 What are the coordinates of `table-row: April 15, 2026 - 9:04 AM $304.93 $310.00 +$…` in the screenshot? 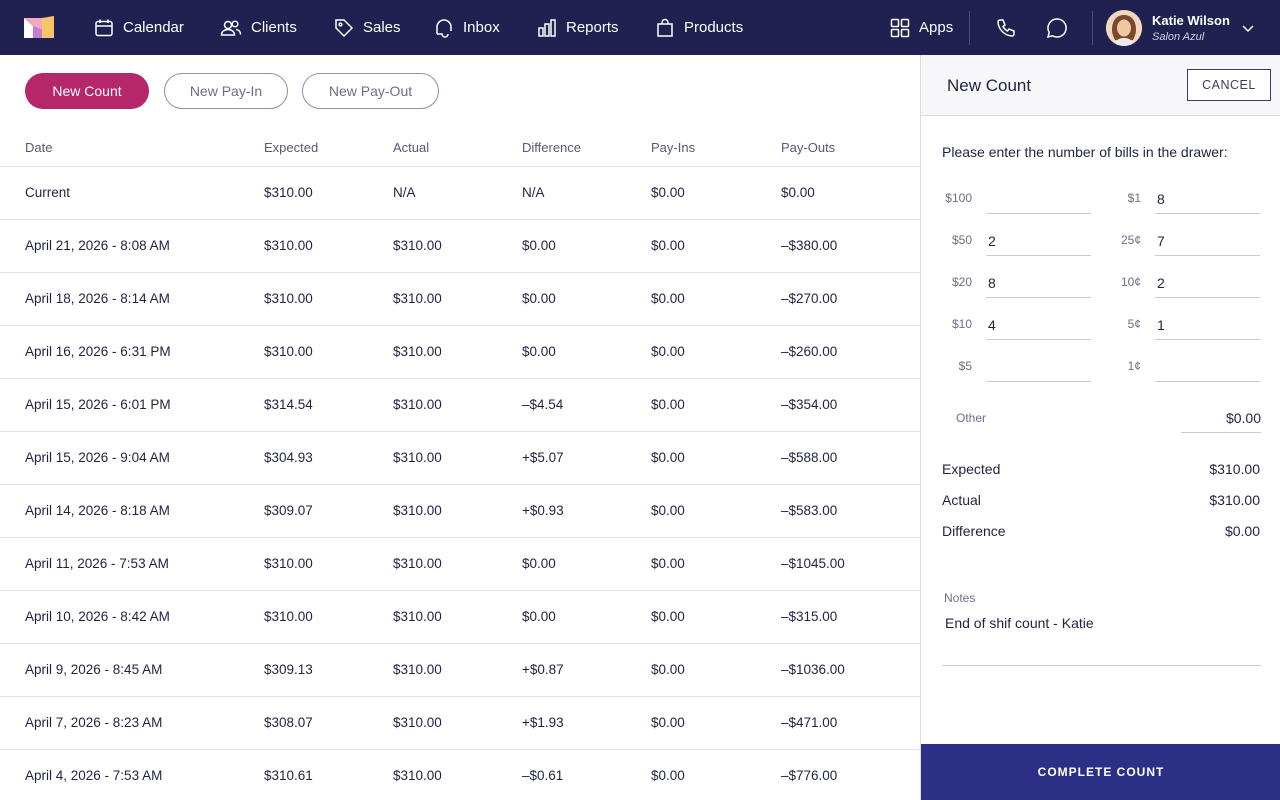 It's located at (460, 458).